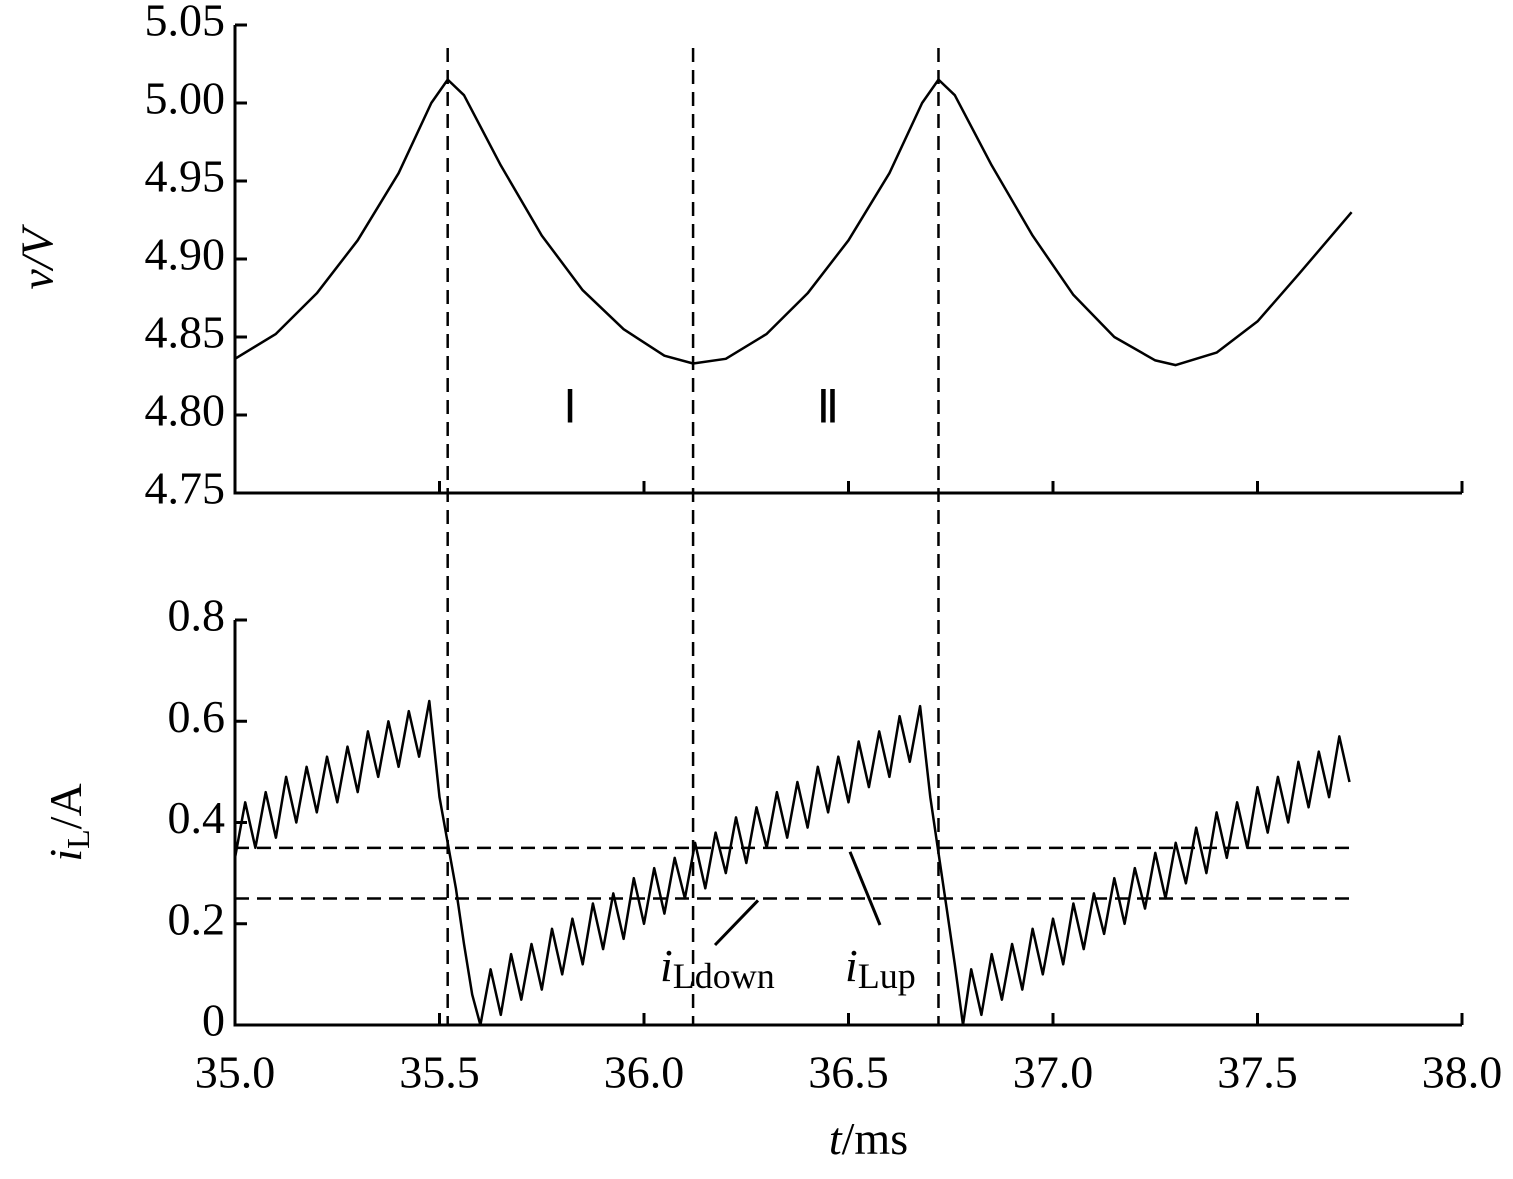 This screenshot has height=1179, width=1513. What do you see at coordinates (197, 716) in the screenshot?
I see `y-tick-label: 0.6` at bounding box center [197, 716].